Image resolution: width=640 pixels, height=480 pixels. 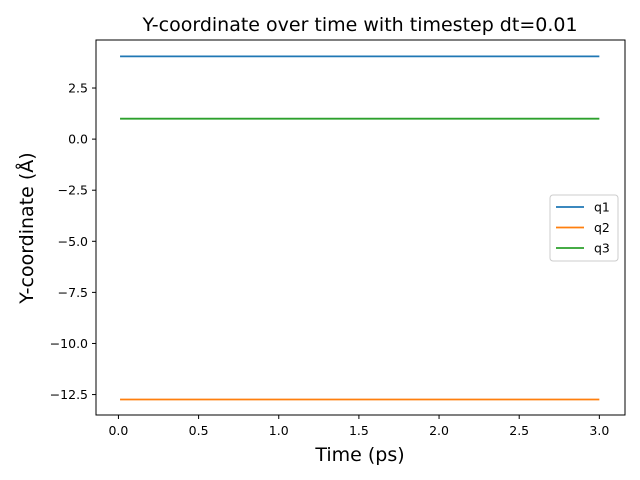 What do you see at coordinates (118, 430) in the screenshot?
I see `x-tick-label: 0.0` at bounding box center [118, 430].